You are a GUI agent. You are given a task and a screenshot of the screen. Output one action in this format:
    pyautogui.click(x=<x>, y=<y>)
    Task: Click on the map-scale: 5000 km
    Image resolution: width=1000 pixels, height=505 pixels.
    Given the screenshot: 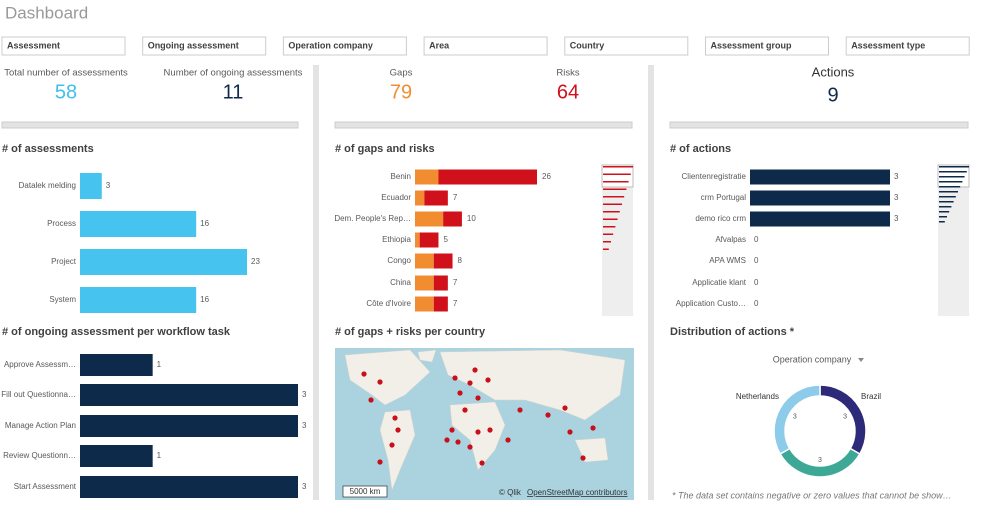 What is the action you would take?
    pyautogui.click(x=365, y=491)
    